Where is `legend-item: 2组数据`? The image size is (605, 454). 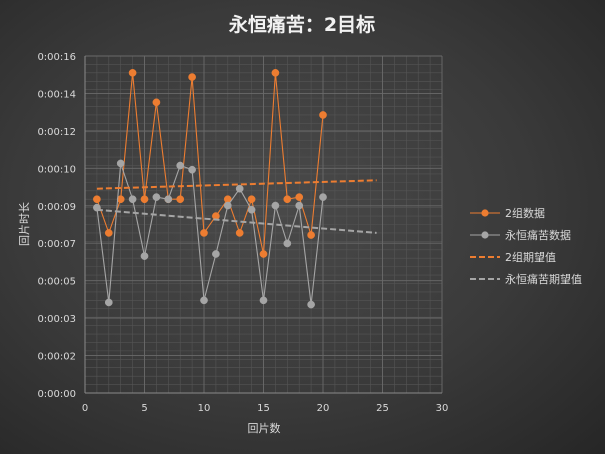
legend-item: 2组数据 is located at coordinates (507, 213).